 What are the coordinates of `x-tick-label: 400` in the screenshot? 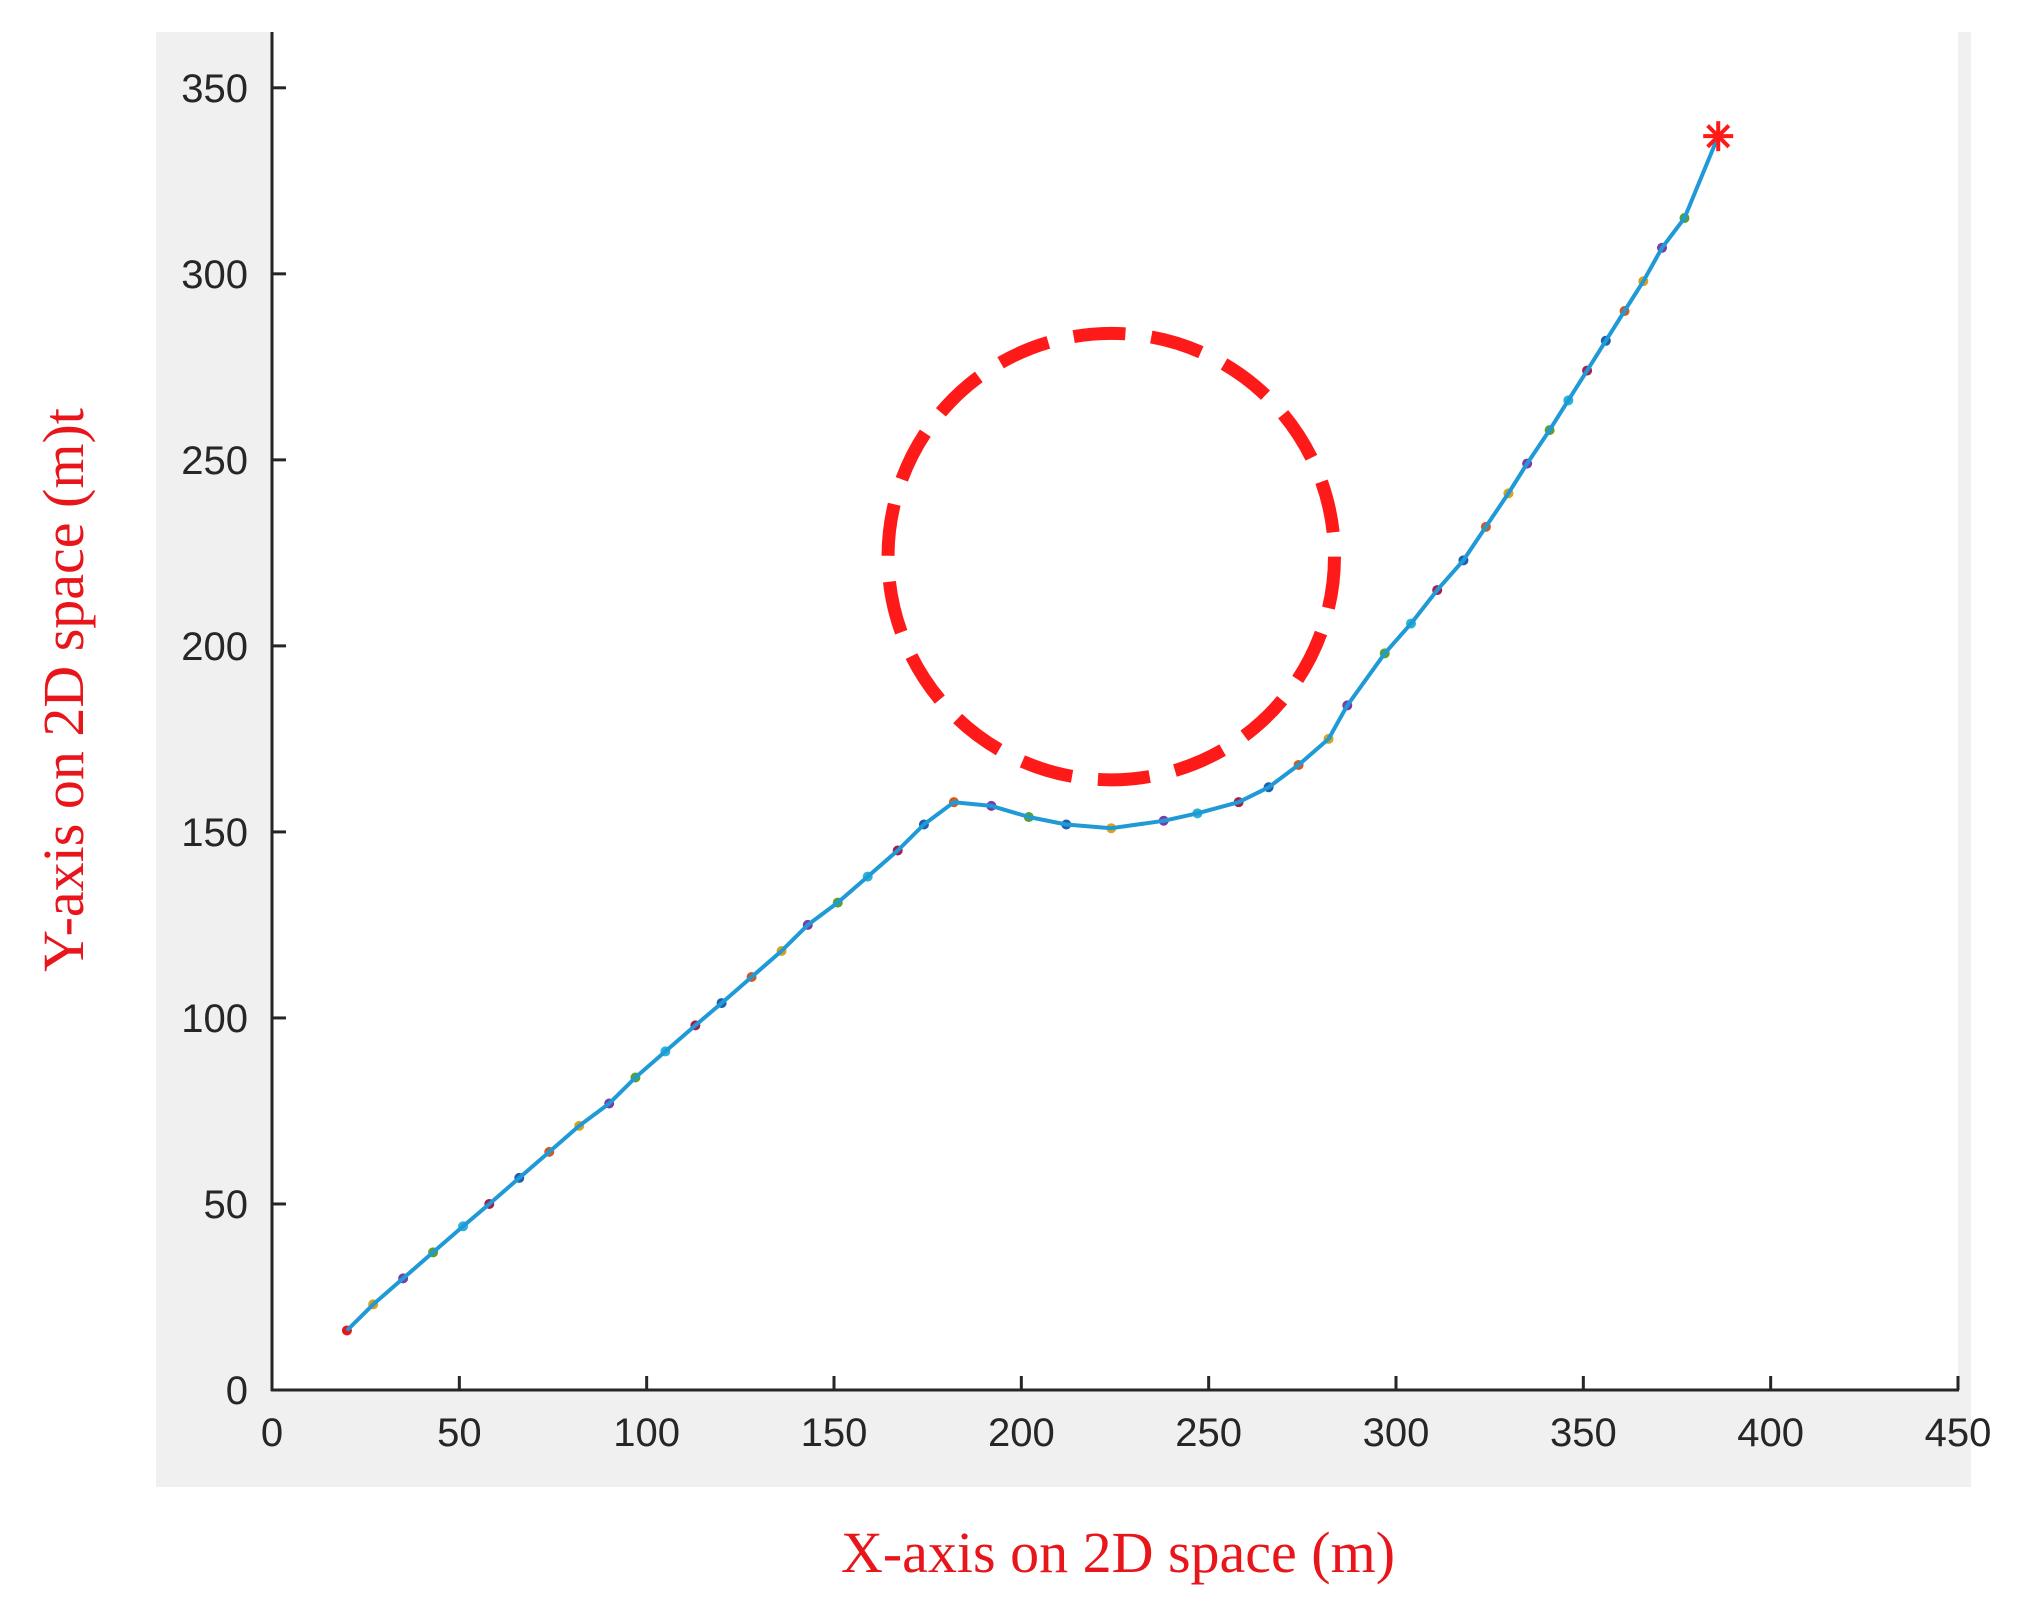 It's located at (1770, 1433).